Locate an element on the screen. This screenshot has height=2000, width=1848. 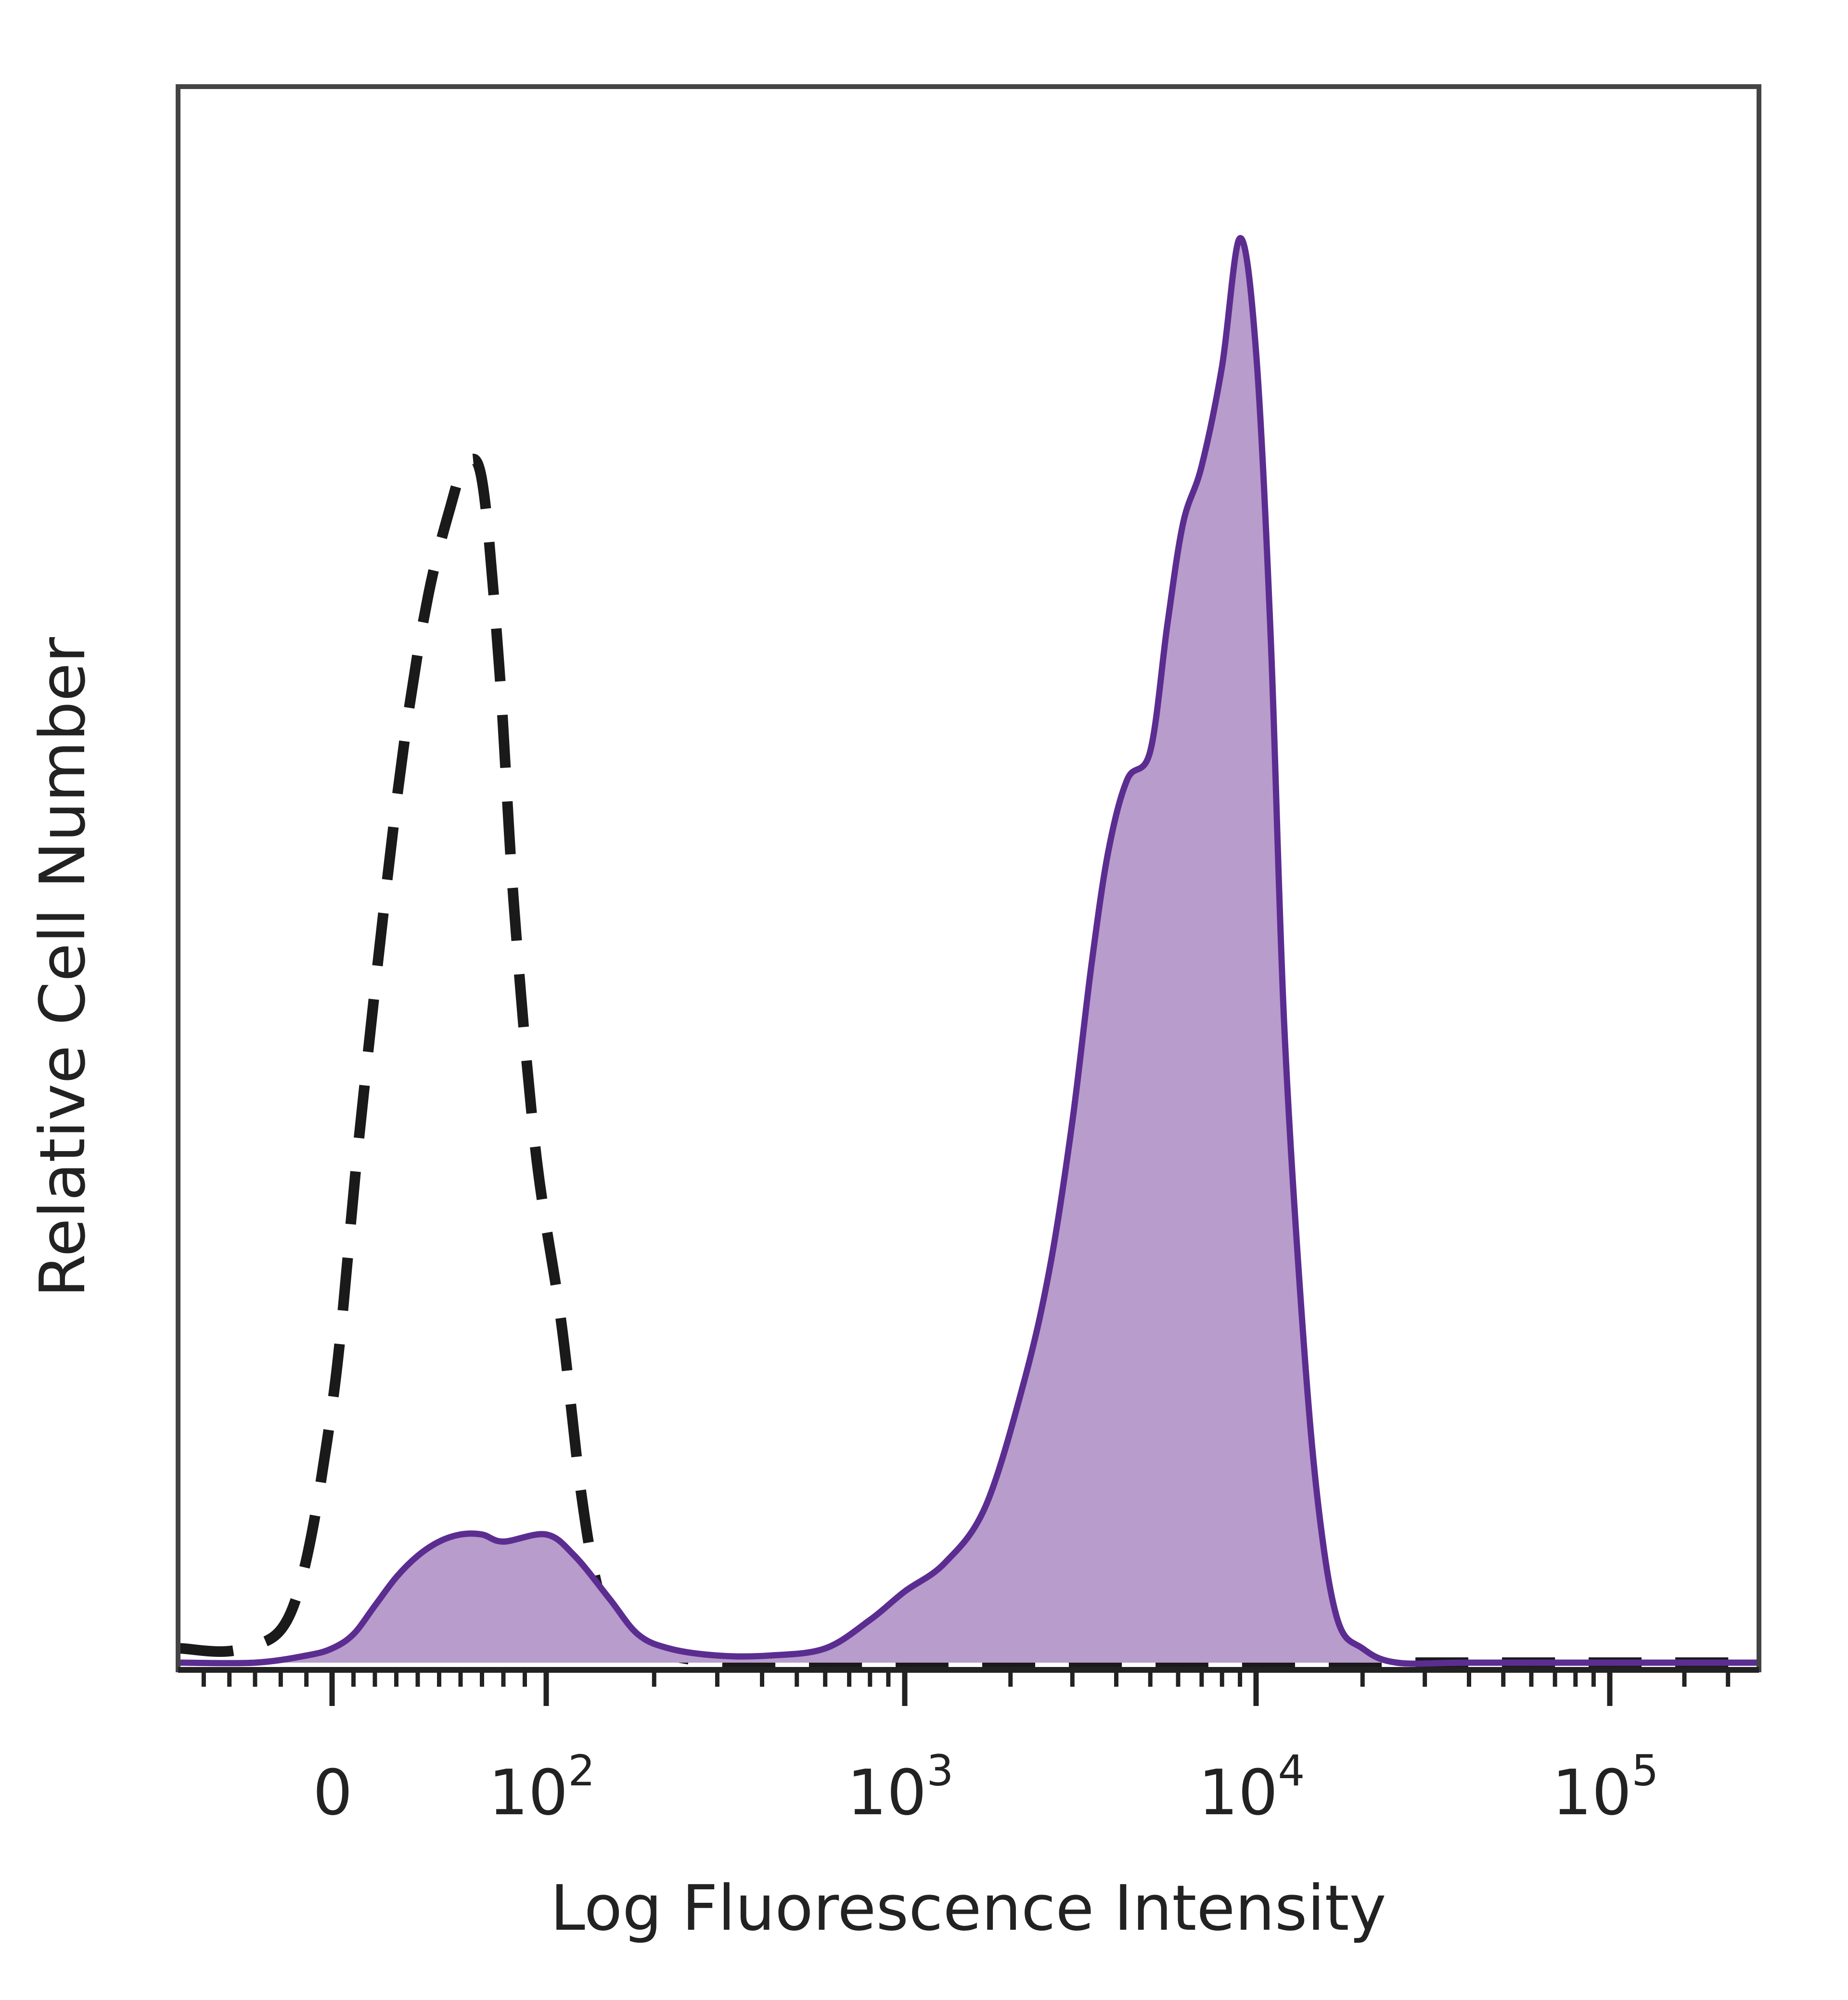
x-tick-label: 10² is located at coordinates (541, 1787).